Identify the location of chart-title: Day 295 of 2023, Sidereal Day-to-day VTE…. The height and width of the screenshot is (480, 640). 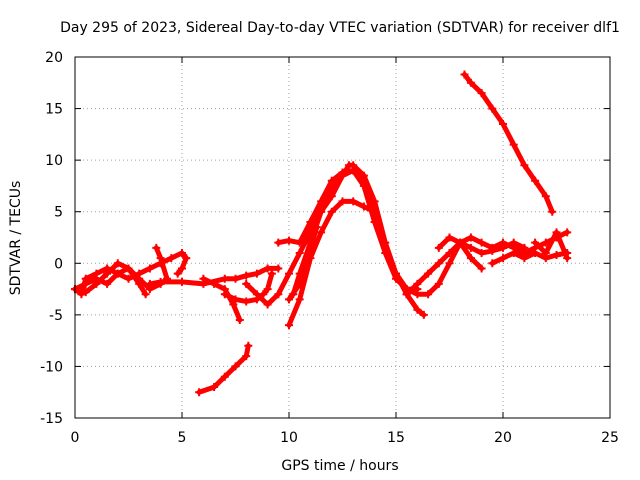
(340, 28).